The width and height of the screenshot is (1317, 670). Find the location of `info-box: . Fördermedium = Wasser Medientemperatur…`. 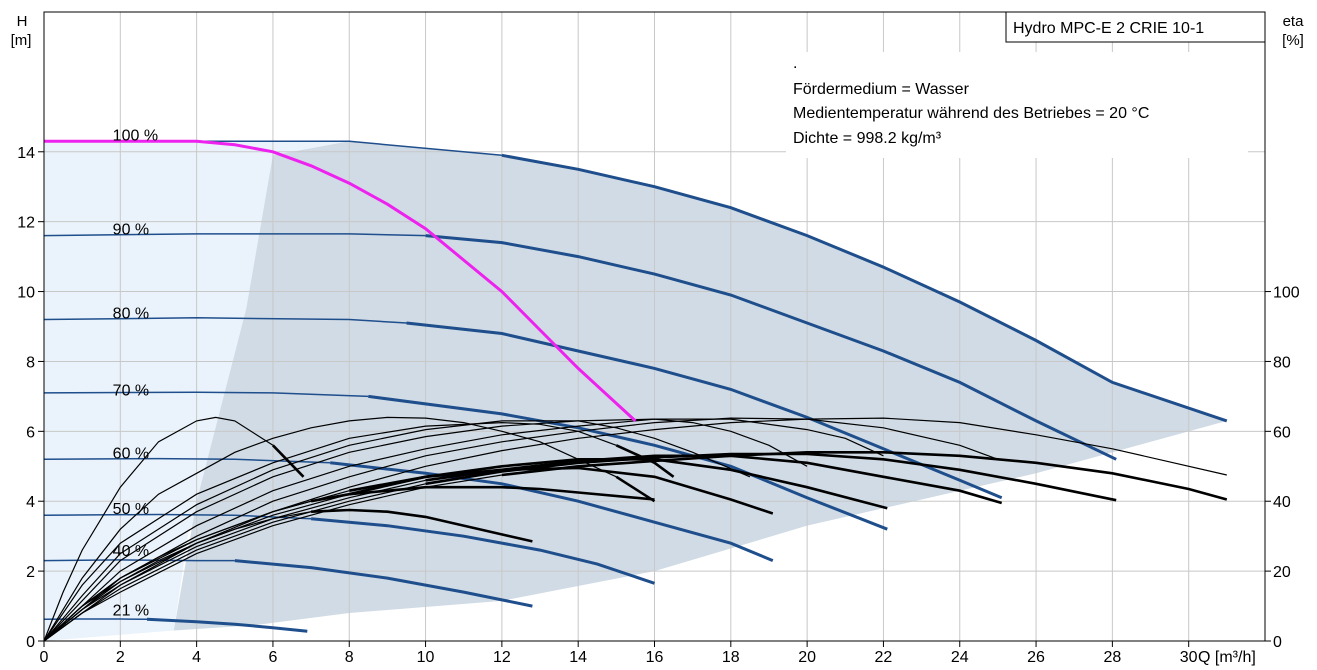

info-box: . Fördermedium = Wasser Medientemperatur… is located at coordinates (1017, 105).